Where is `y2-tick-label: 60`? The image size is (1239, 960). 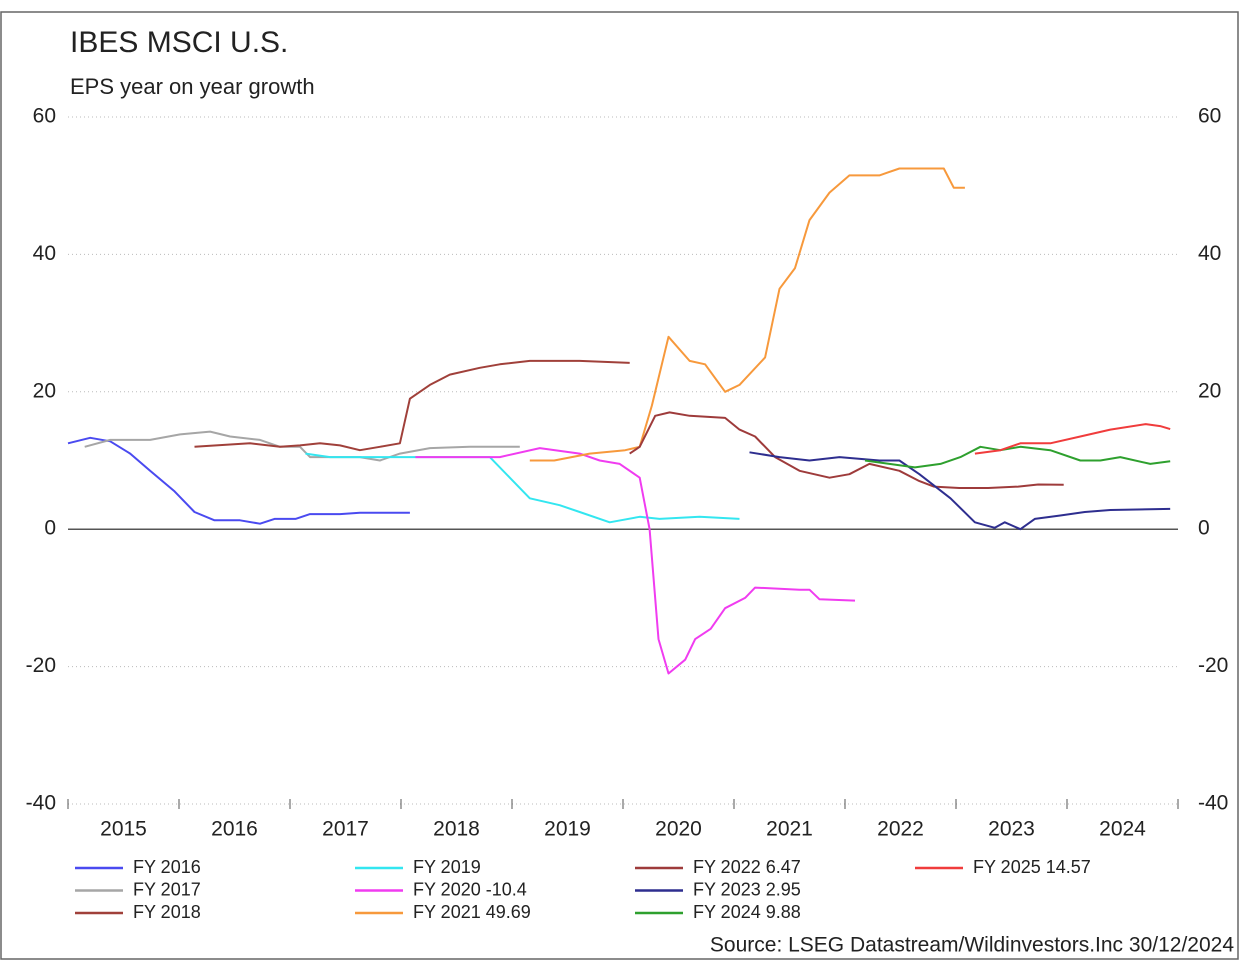 y2-tick-label: 60 is located at coordinates (1209, 116).